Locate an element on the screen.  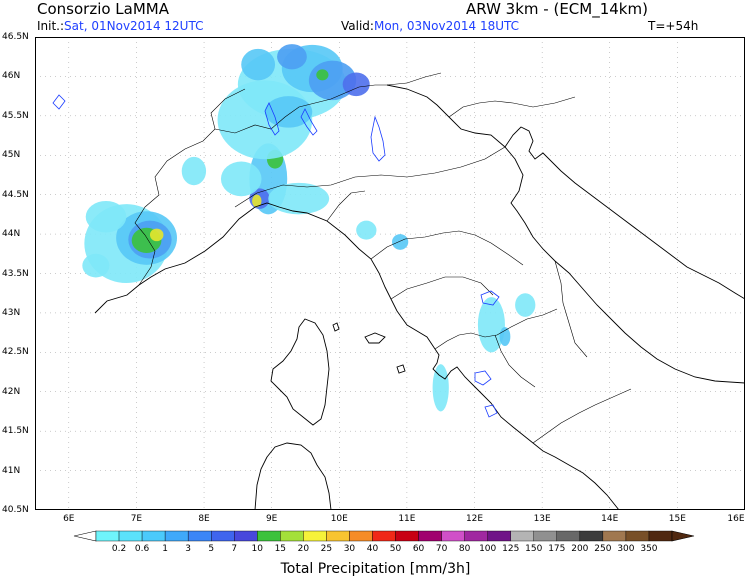
model-title: ARW 3km - (ECM_14km) is located at coordinates (557, 9).